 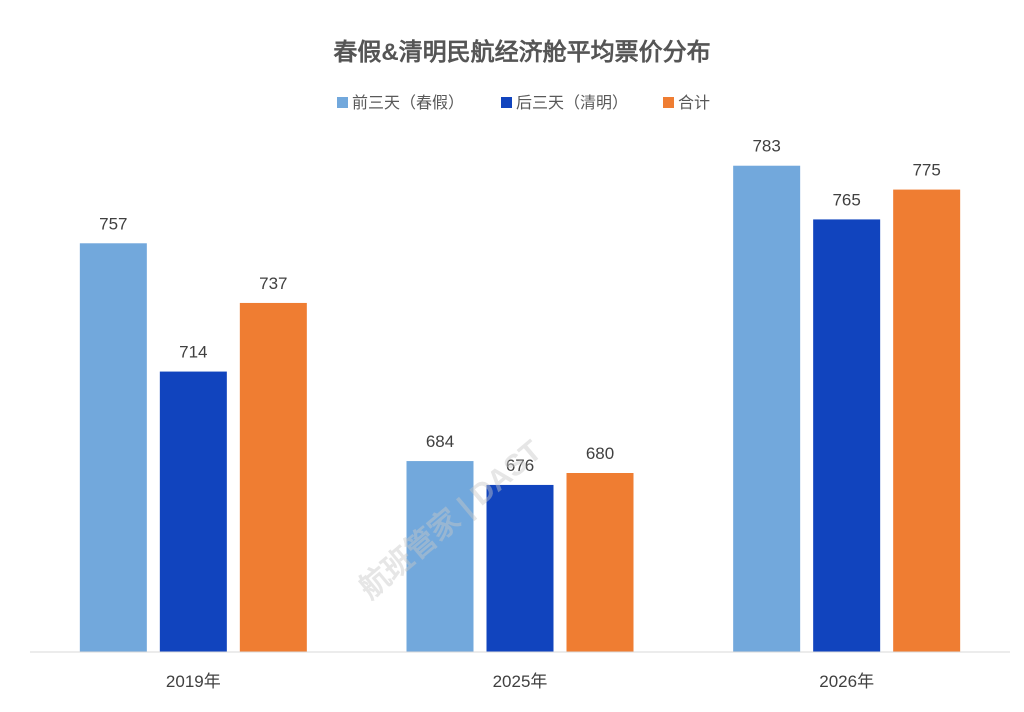 I want to click on data-label-1-0: 714, so click(x=193, y=352).